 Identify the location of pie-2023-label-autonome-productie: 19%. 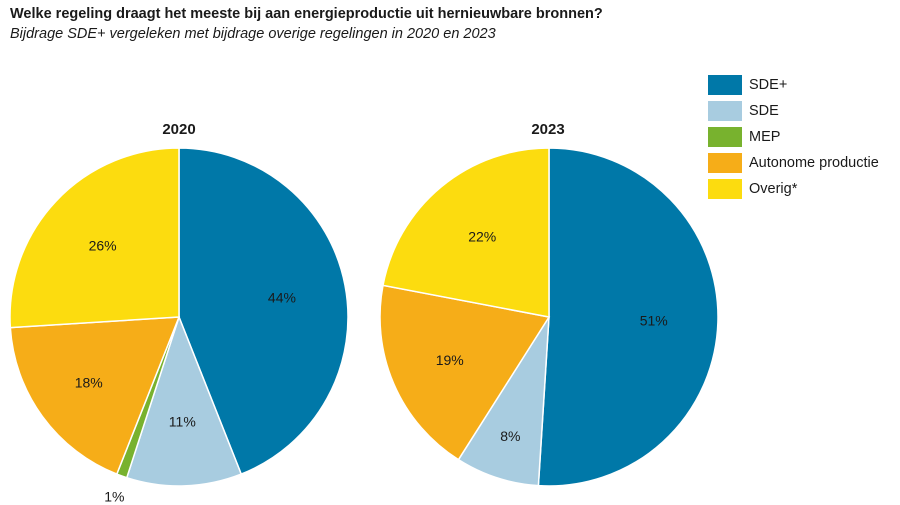
(450, 360).